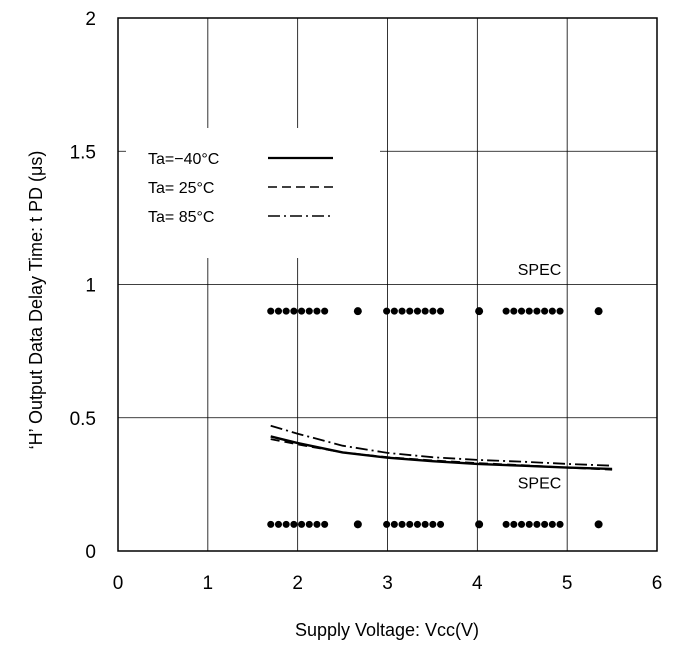 The image size is (676, 648). Describe the element at coordinates (83, 286) in the screenshot. I see `y-tick-labels: 0 0.5 1 1.5 2` at that location.